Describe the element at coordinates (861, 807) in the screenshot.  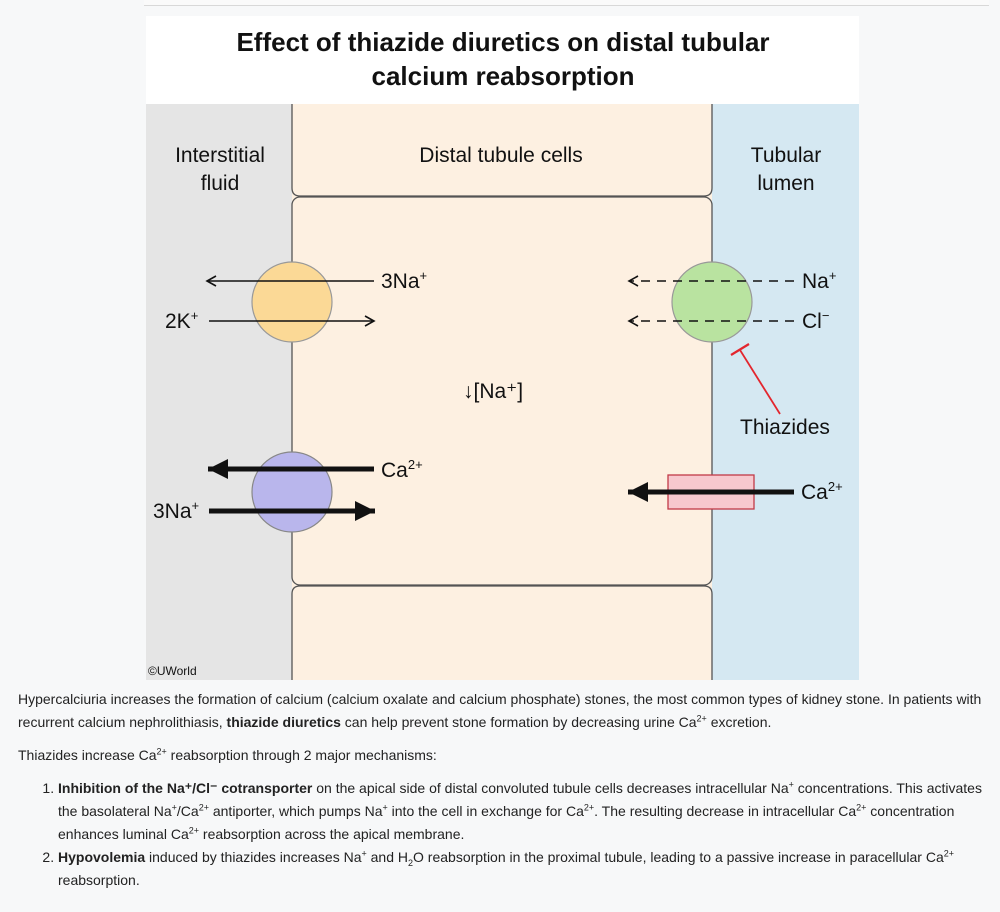
I see `li1-sup6: 2+` at that location.